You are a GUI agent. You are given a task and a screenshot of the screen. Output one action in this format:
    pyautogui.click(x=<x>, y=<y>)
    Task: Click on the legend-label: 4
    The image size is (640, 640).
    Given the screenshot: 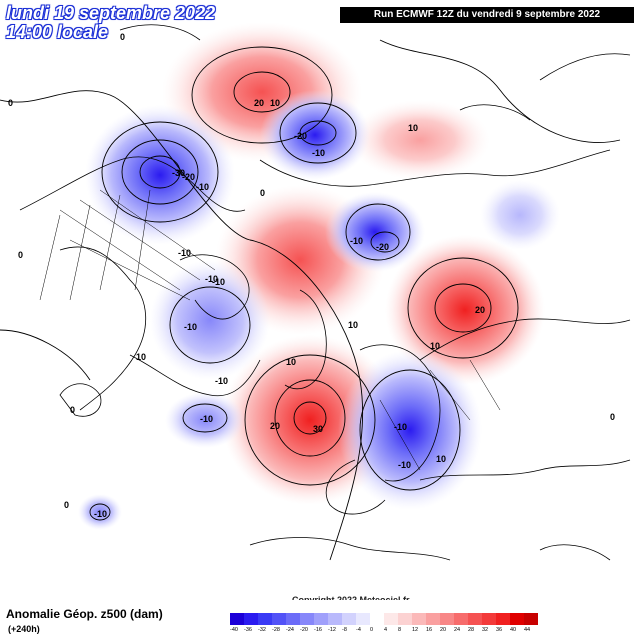 What is the action you would take?
    pyautogui.click(x=386, y=630)
    